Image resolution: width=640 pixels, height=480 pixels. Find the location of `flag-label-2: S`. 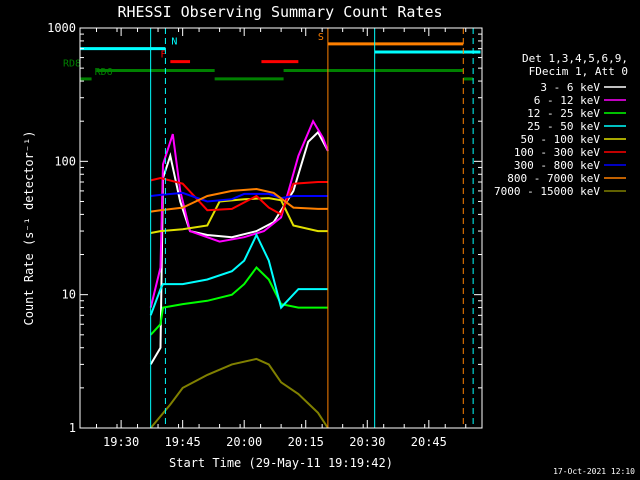

flag-label-2: S is located at coordinates (321, 37).